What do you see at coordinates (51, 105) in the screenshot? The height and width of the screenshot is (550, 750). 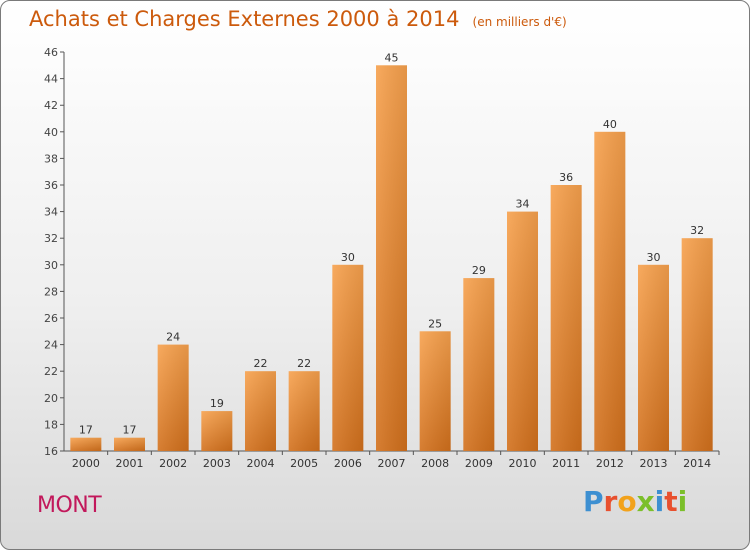 I see `y-tick-label: 42` at bounding box center [51, 105].